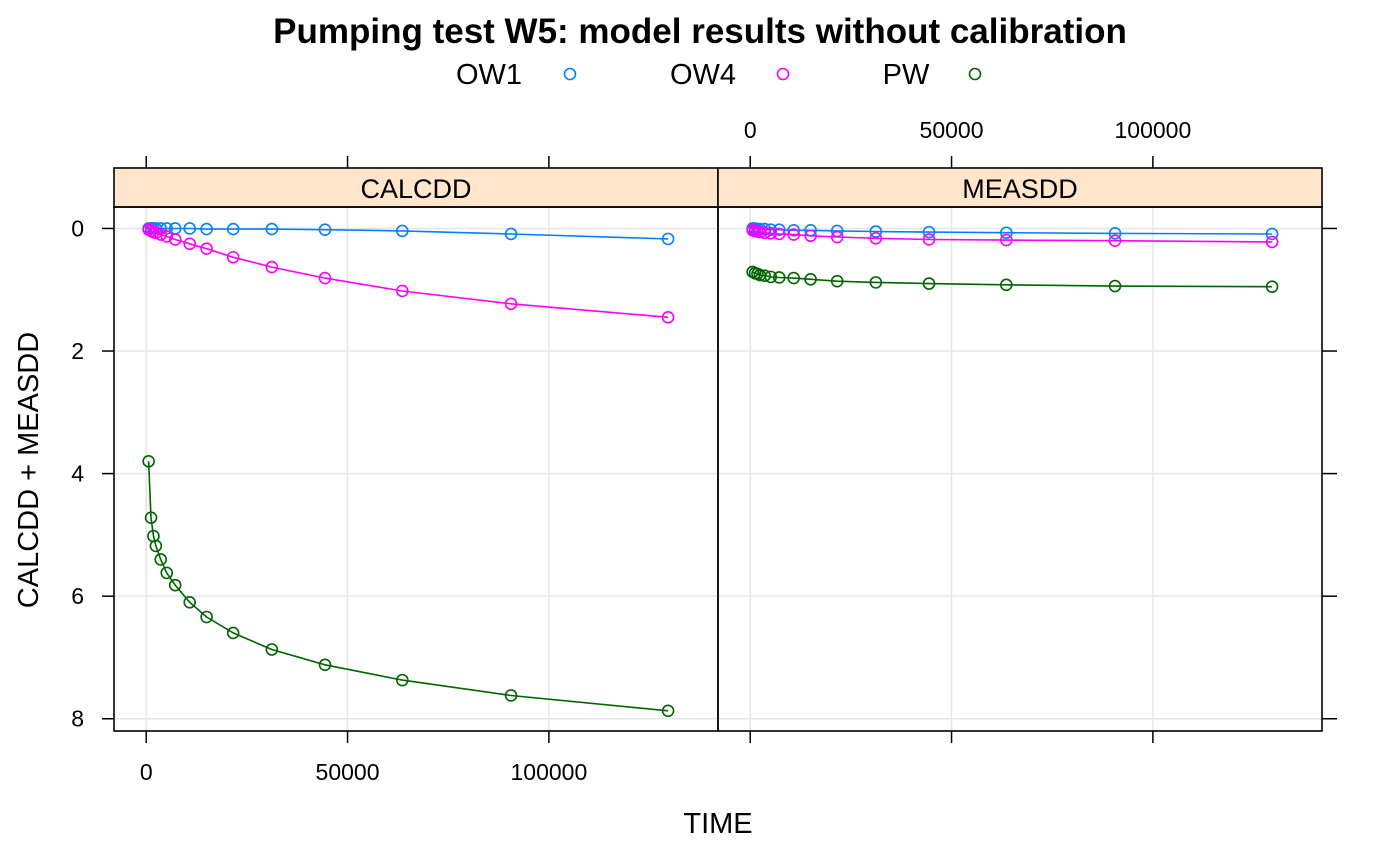 The image size is (1400, 865). I want to click on legend-label-ow4: OW4, so click(703, 75).